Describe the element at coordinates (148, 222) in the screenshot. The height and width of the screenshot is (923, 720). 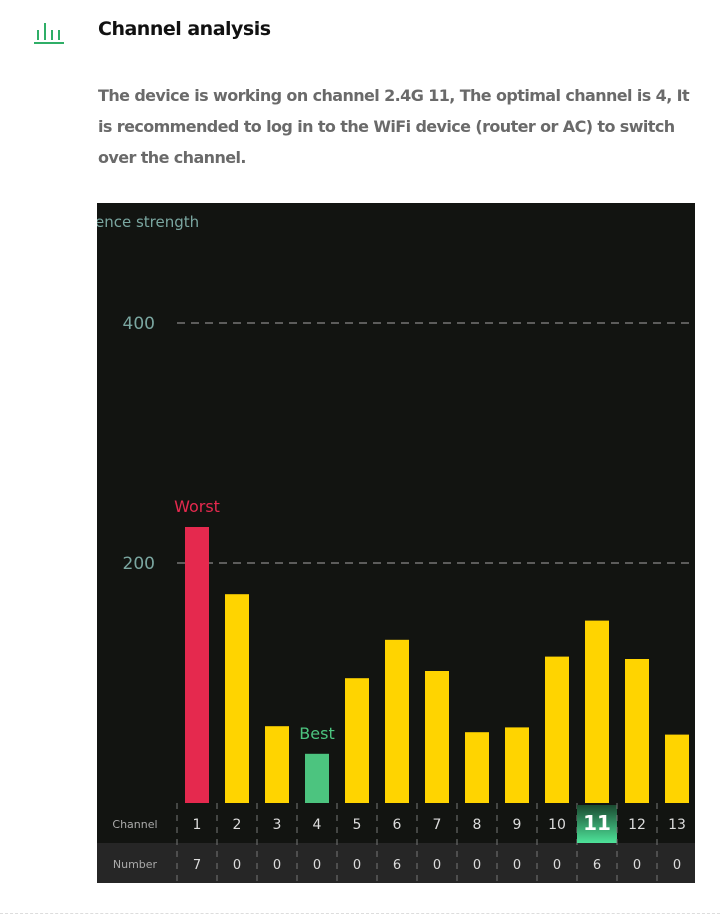
I see `y-axis-label: ence strength` at that location.